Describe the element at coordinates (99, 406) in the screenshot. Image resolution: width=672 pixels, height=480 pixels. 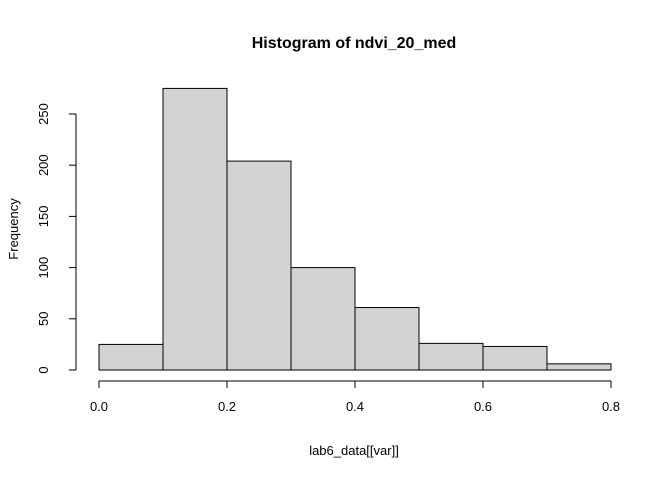
I see `x-tick-label: 0.0` at that location.